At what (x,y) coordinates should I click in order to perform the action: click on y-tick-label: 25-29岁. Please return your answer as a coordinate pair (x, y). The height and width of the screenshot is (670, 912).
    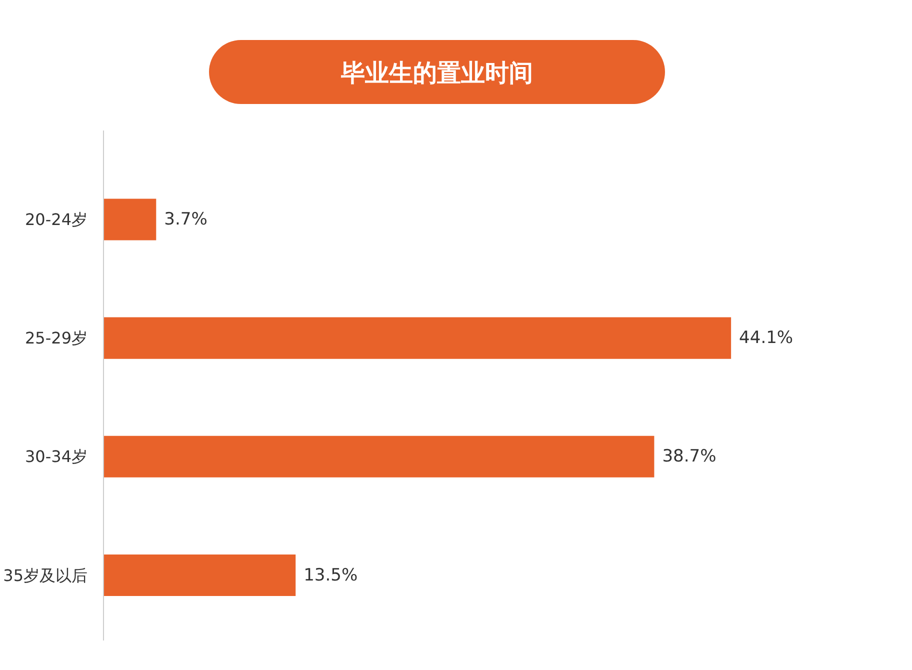
    Looking at the image, I should click on (56, 338).